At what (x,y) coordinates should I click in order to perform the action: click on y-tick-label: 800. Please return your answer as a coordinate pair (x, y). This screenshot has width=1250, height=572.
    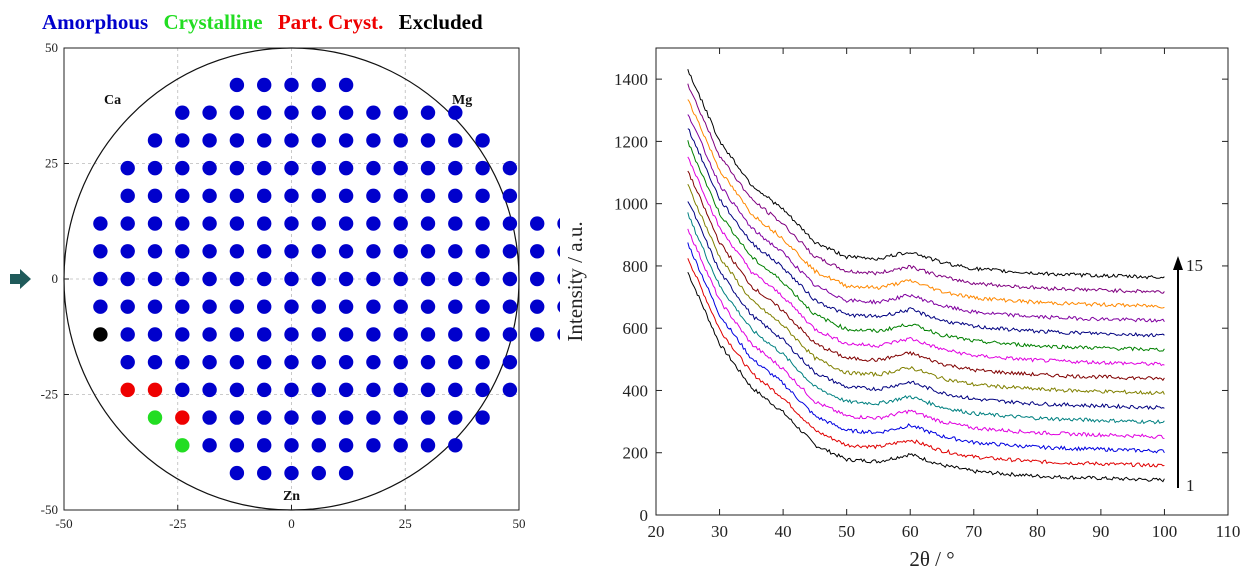
    Looking at the image, I should click on (636, 266).